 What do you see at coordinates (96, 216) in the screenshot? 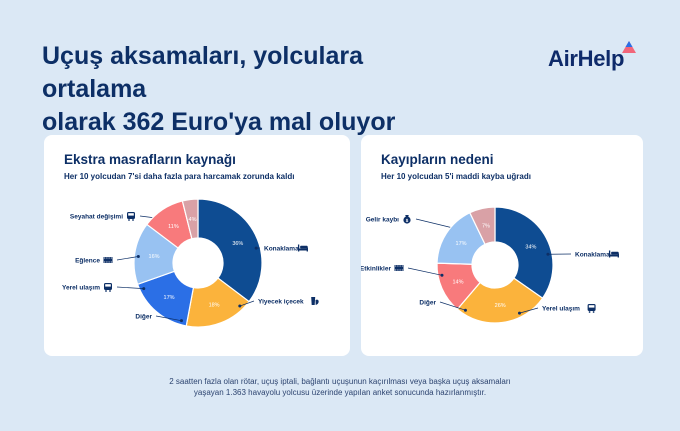
I see `category-label-seyahat-degisimi: Seyahat değişimi` at bounding box center [96, 216].